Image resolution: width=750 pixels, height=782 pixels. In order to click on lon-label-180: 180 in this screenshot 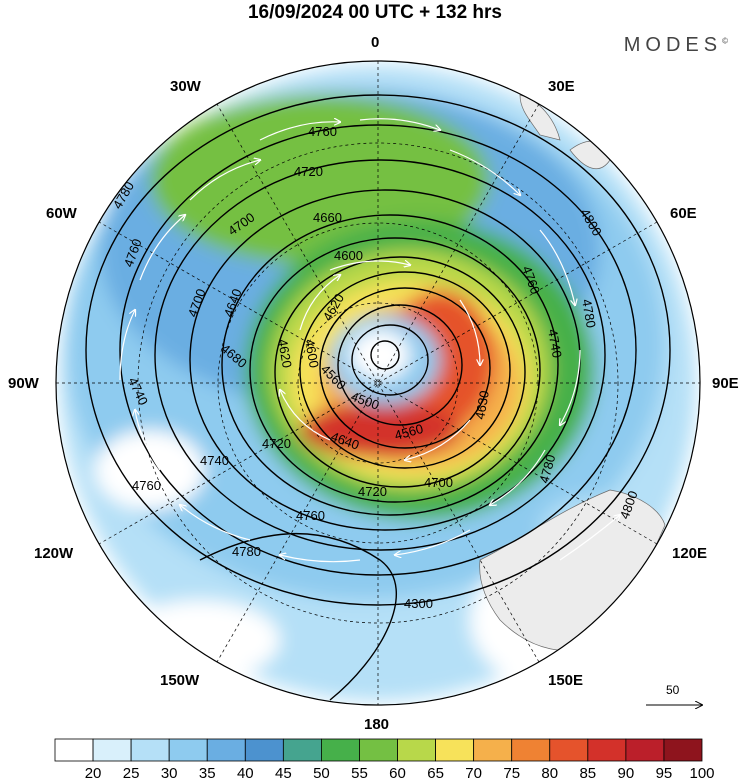, I will do `click(377, 724)`.